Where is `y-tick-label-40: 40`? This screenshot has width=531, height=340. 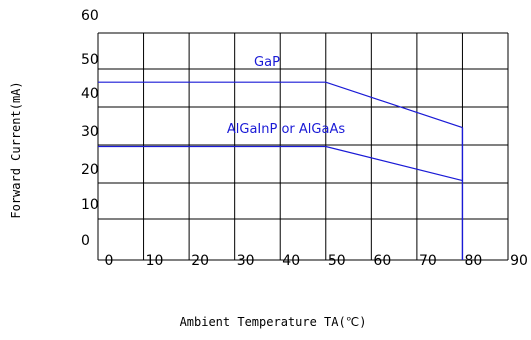
y-tick-label-40: 40 is located at coordinates (90, 94).